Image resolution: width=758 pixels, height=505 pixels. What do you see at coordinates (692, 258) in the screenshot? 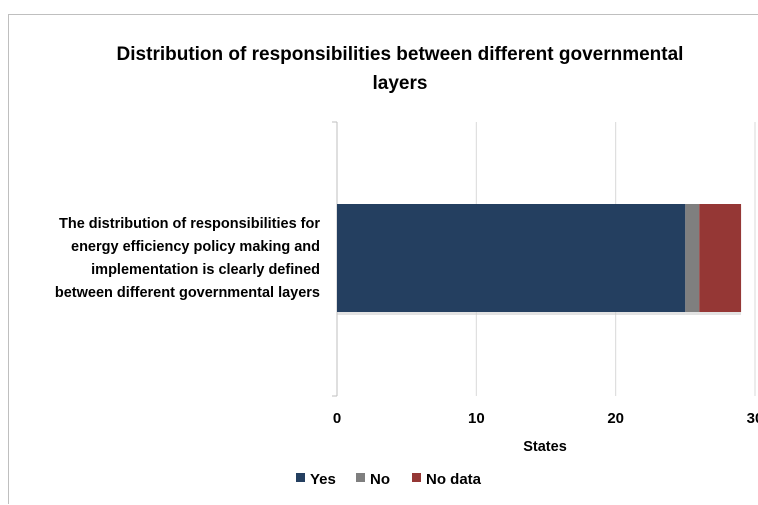
I see `bar-no` at bounding box center [692, 258].